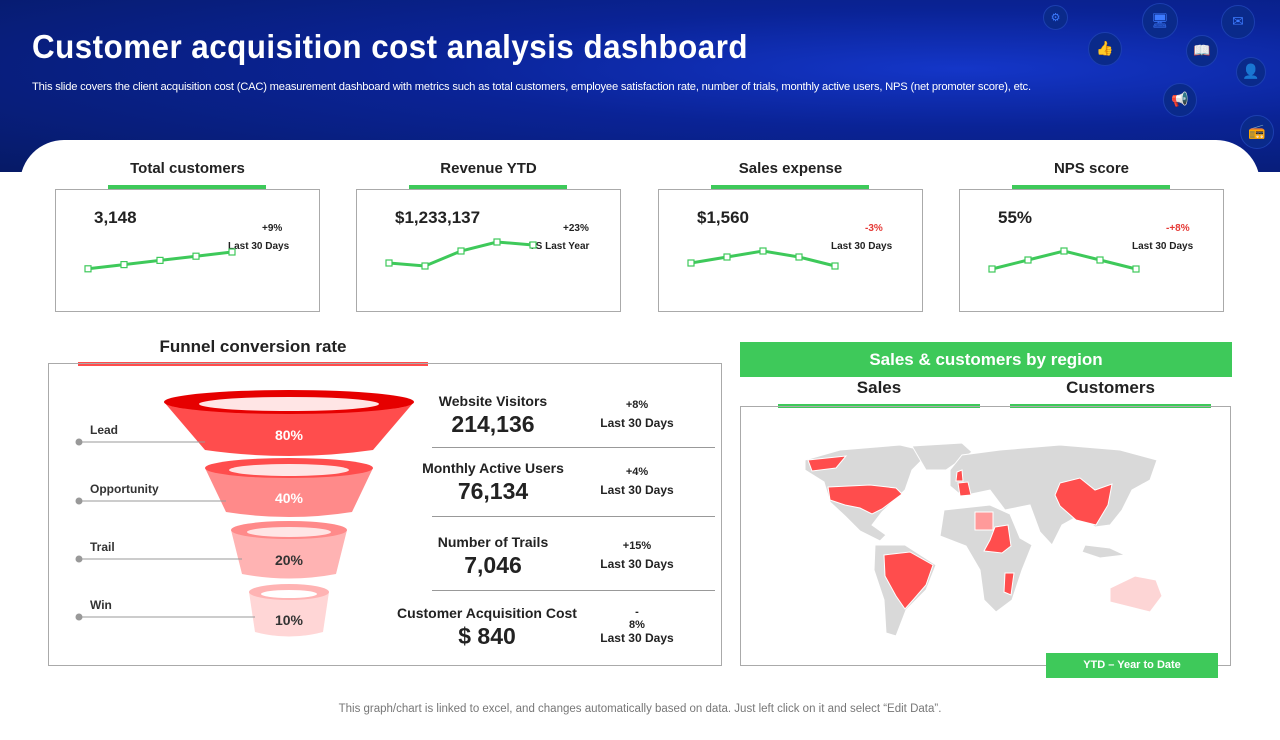  What do you see at coordinates (104, 430) in the screenshot?
I see `funnel-stage-label: Lead` at bounding box center [104, 430].